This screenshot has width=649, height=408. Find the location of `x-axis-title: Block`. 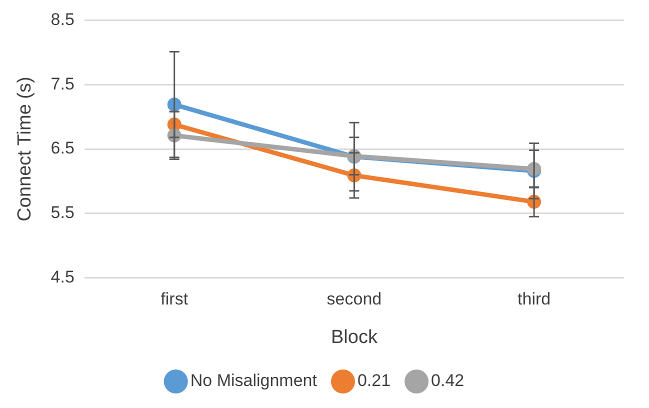

x-axis-title: Block is located at coordinates (354, 337).